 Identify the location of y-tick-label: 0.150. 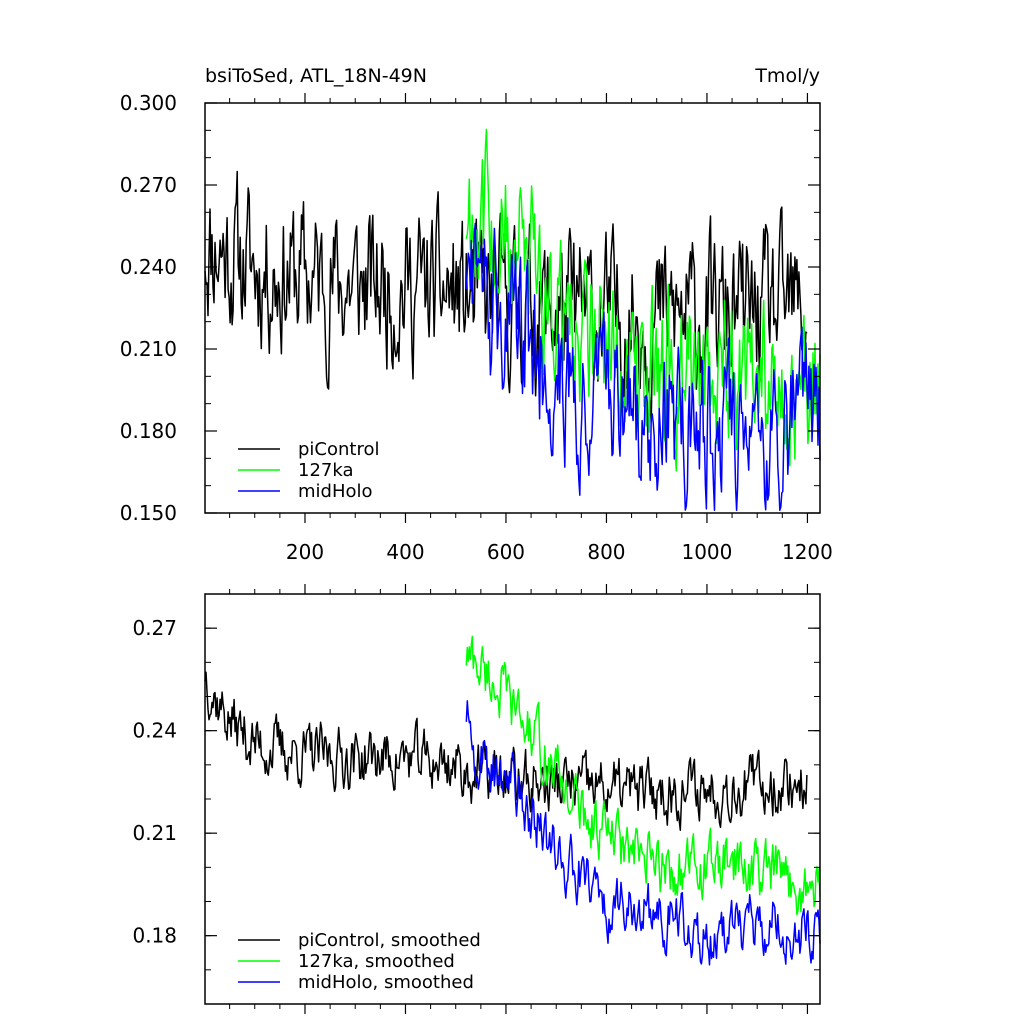
(148, 513).